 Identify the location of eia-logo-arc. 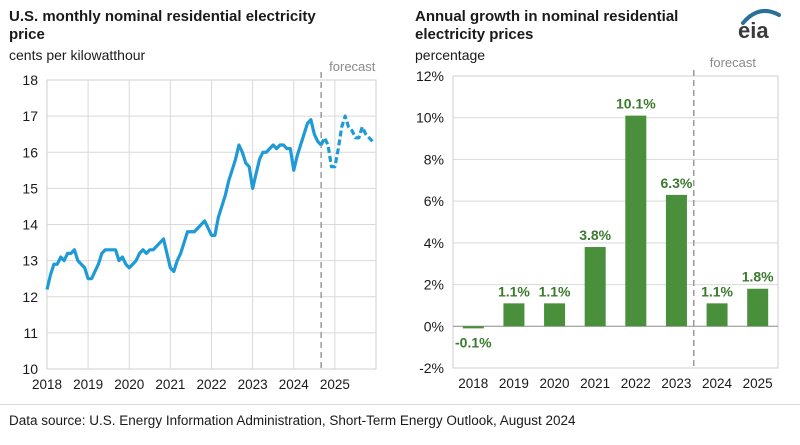
(761, 16).